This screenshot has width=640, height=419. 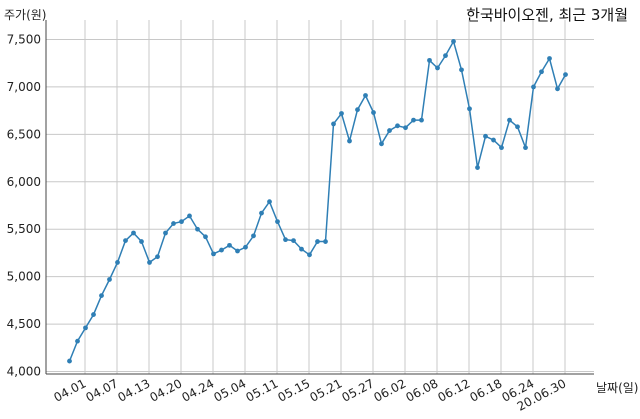 What do you see at coordinates (197, 390) in the screenshot?
I see `x-tick-label: 04.24` at bounding box center [197, 390].